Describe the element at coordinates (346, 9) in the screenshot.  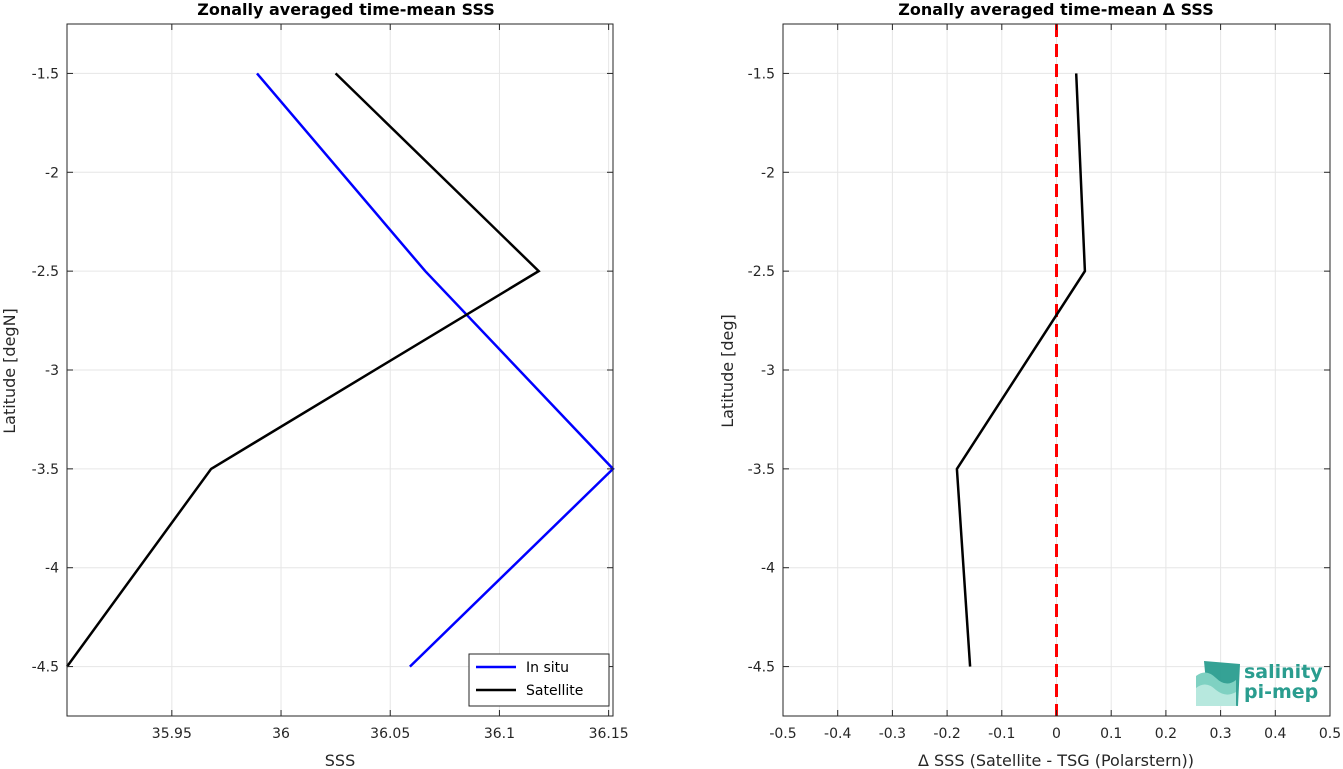
I see `sss-plot-title: Zonally averaged time-mean SSS` at that location.